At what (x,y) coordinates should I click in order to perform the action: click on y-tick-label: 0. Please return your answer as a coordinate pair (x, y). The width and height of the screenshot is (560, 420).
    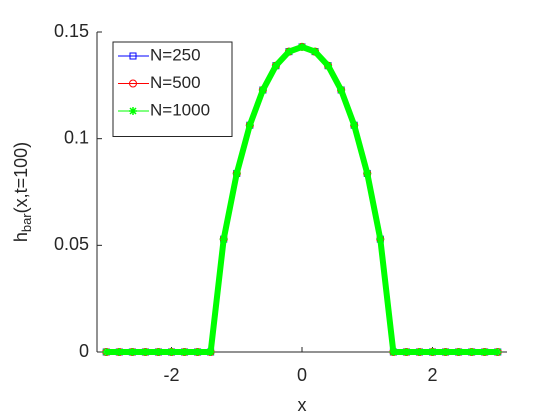
    Looking at the image, I should click on (84, 351).